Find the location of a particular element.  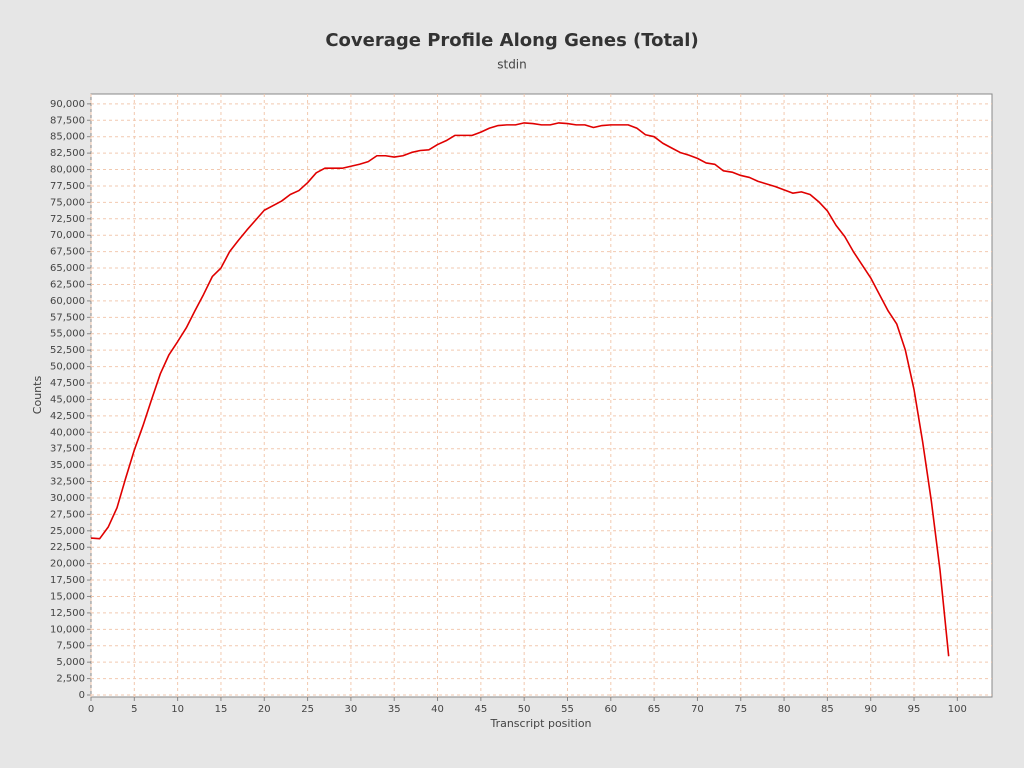

y-tick-label: 5,000 is located at coordinates (70, 662).